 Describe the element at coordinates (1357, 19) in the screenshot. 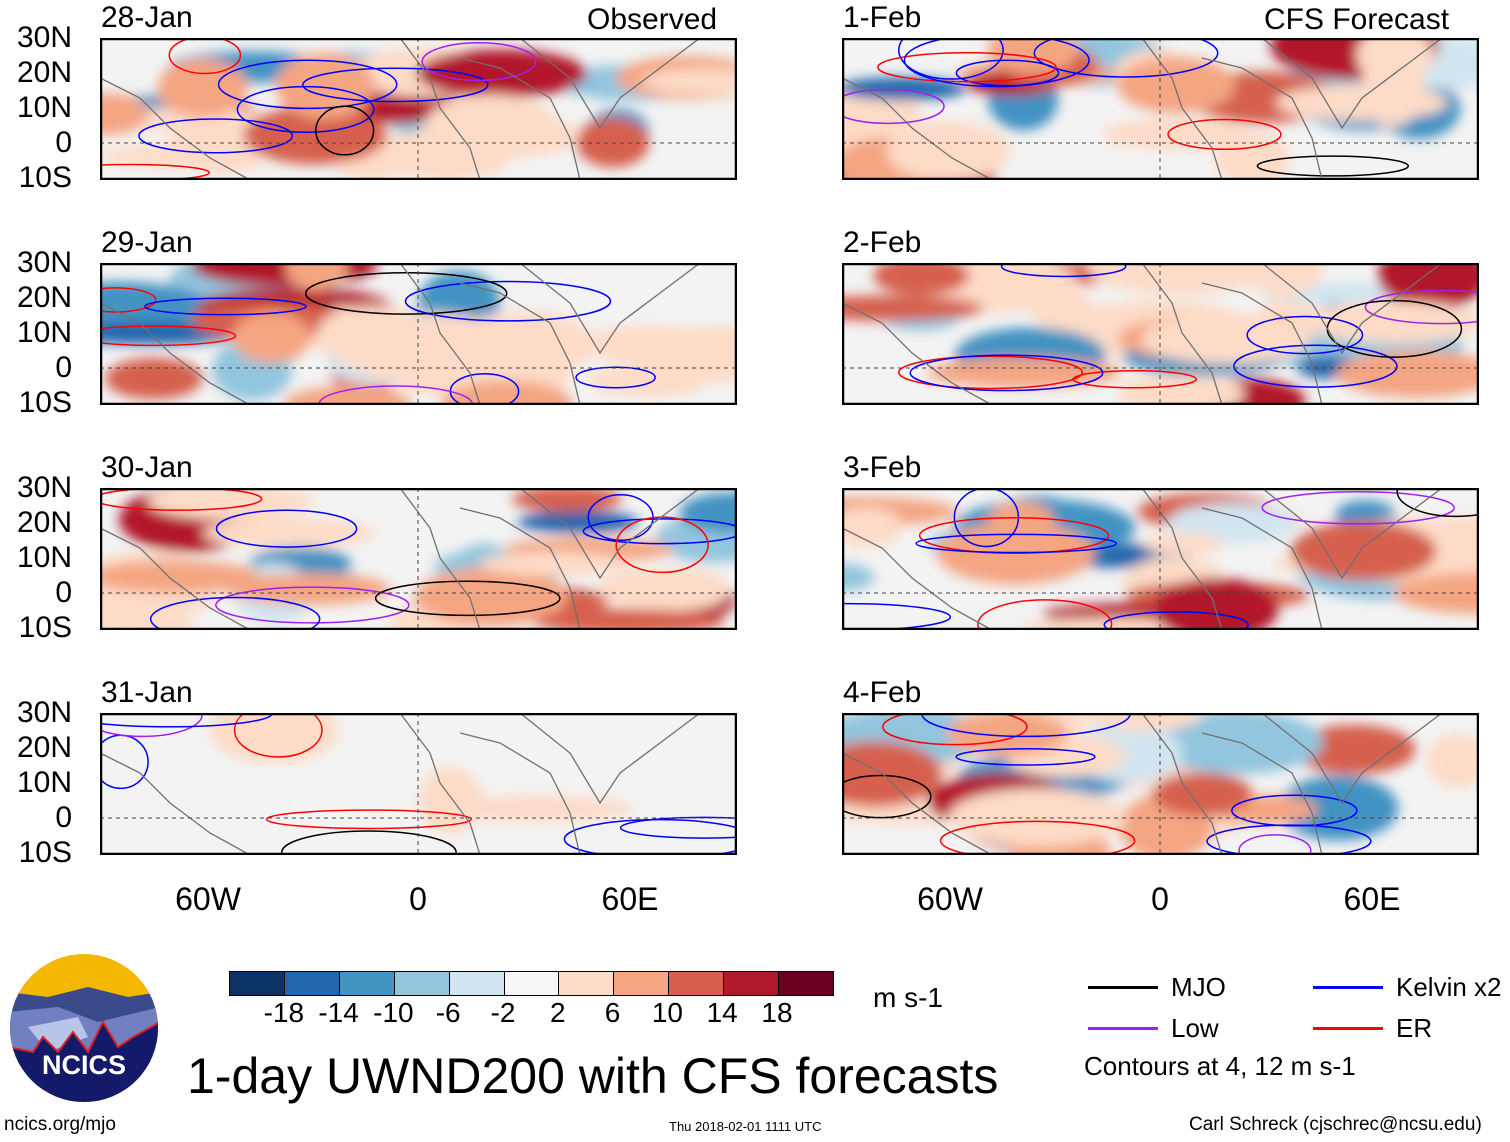

I see `forecast-header: CFS Forecast` at that location.